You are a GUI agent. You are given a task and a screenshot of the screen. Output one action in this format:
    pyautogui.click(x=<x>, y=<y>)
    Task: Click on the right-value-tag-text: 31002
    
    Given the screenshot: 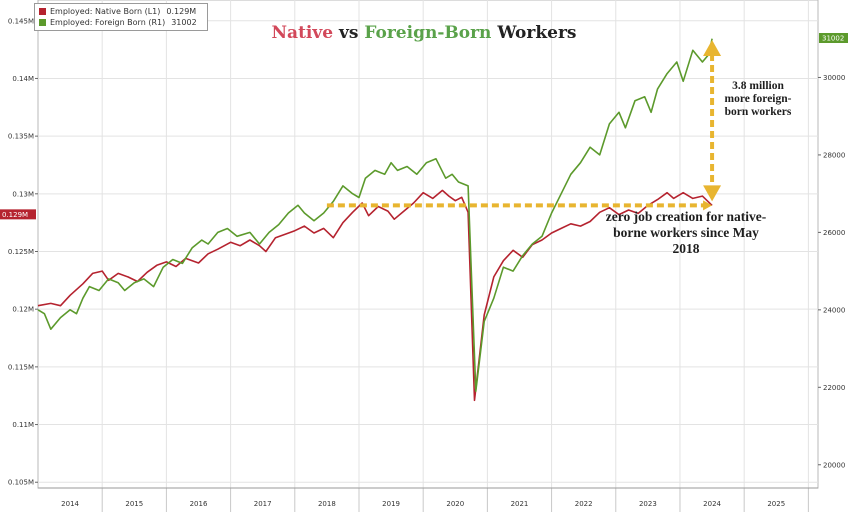 What is the action you would take?
    pyautogui.click(x=833, y=39)
    